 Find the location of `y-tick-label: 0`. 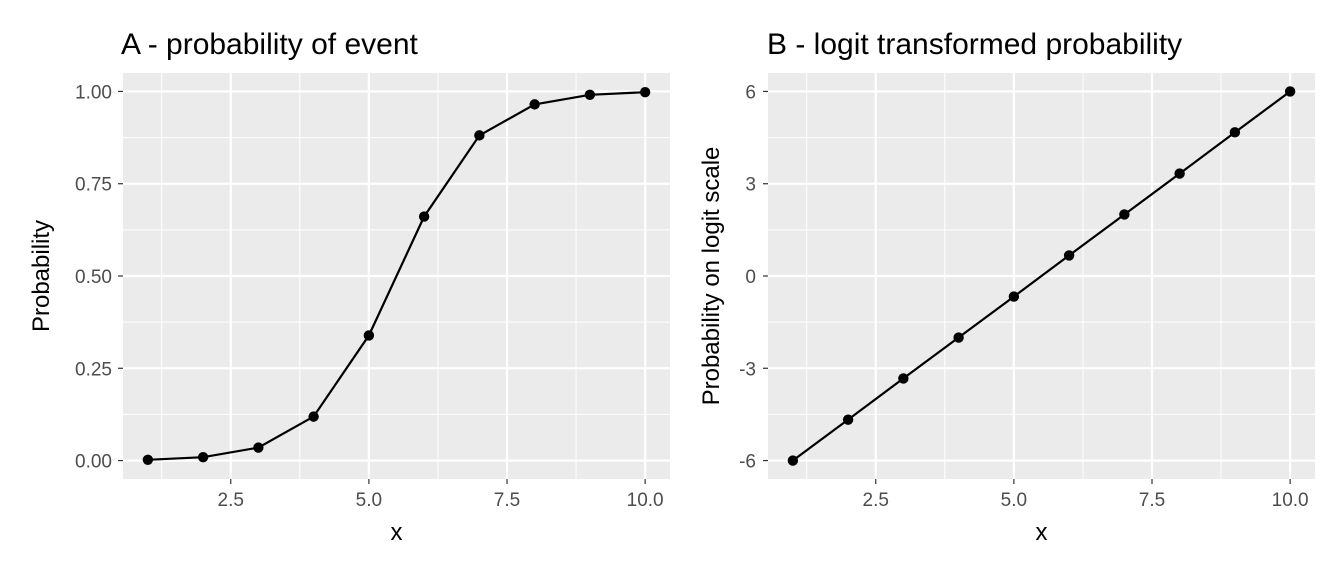

y-tick-label: 0 is located at coordinates (750, 277).